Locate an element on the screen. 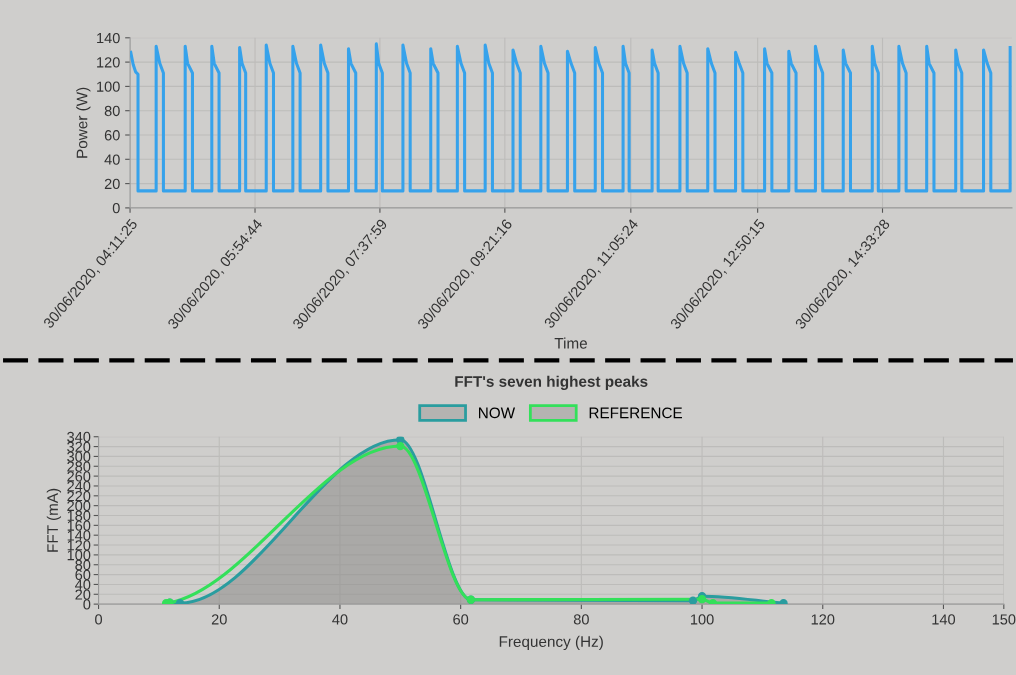  y-tick-label: 240 is located at coordinates (79, 486).